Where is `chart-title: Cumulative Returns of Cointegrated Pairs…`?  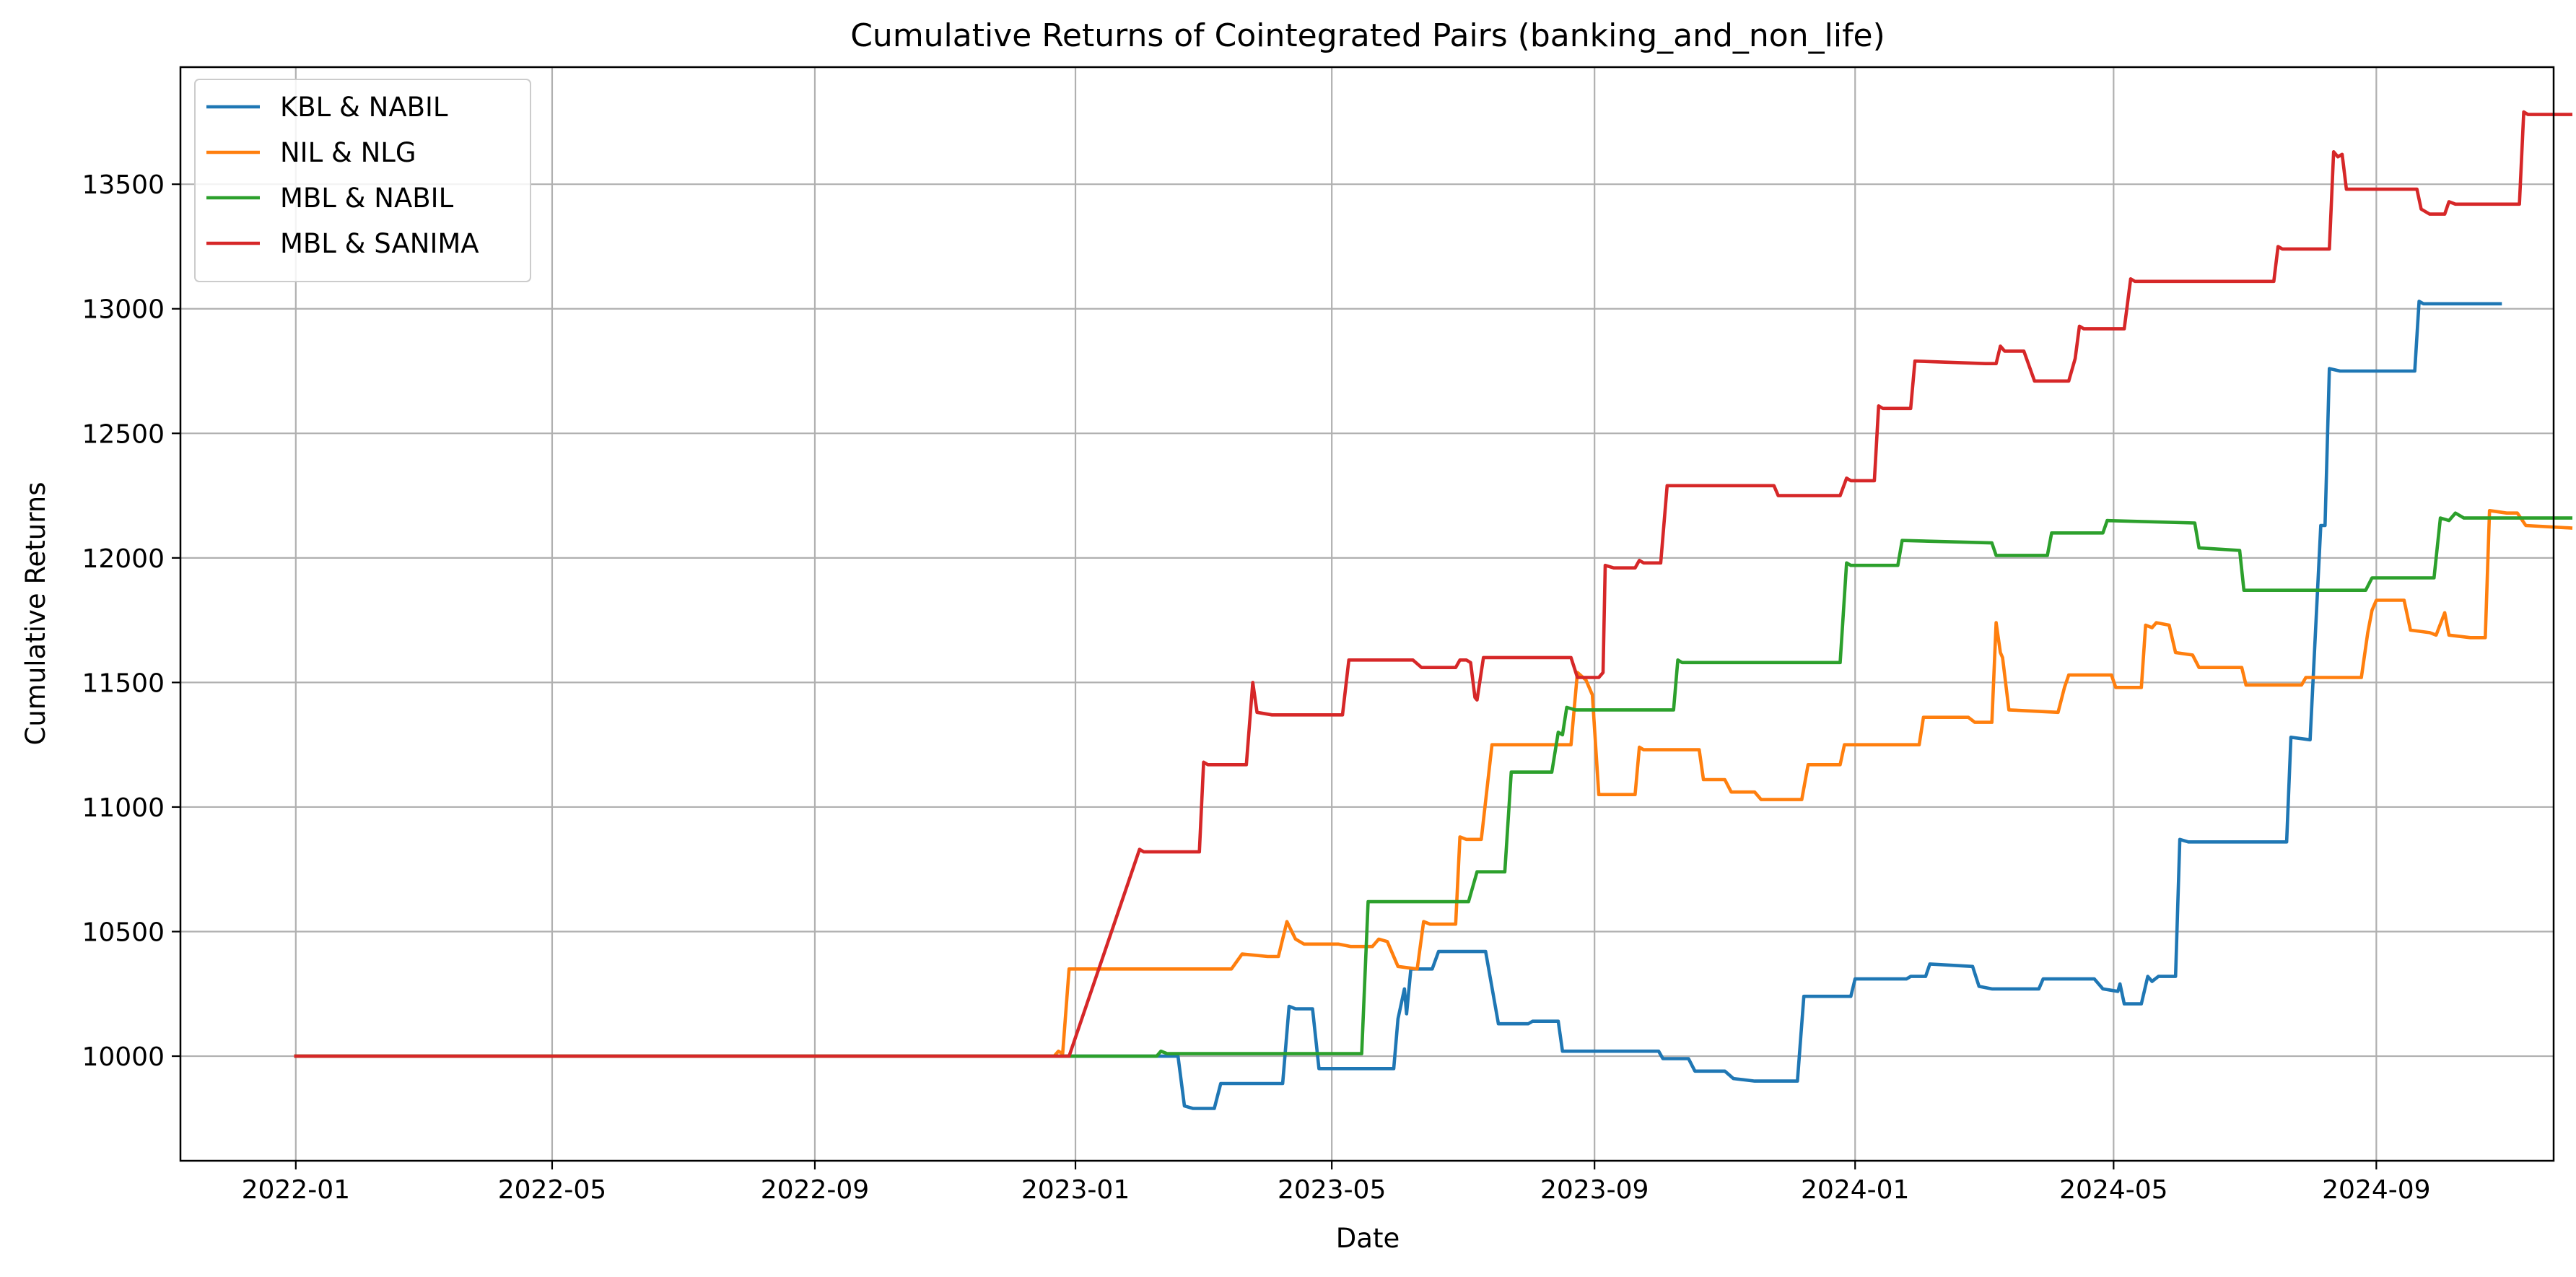
chart-title: Cumulative Returns of Cointegrated Pairs… is located at coordinates (1367, 35).